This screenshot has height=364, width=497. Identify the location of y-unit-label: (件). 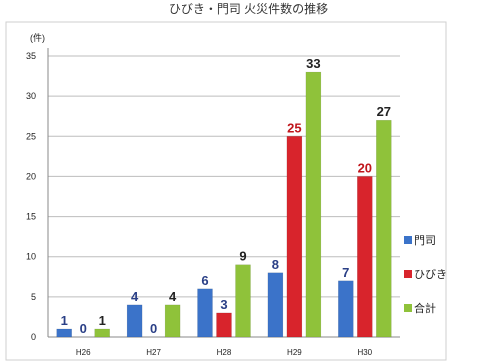
(37, 37).